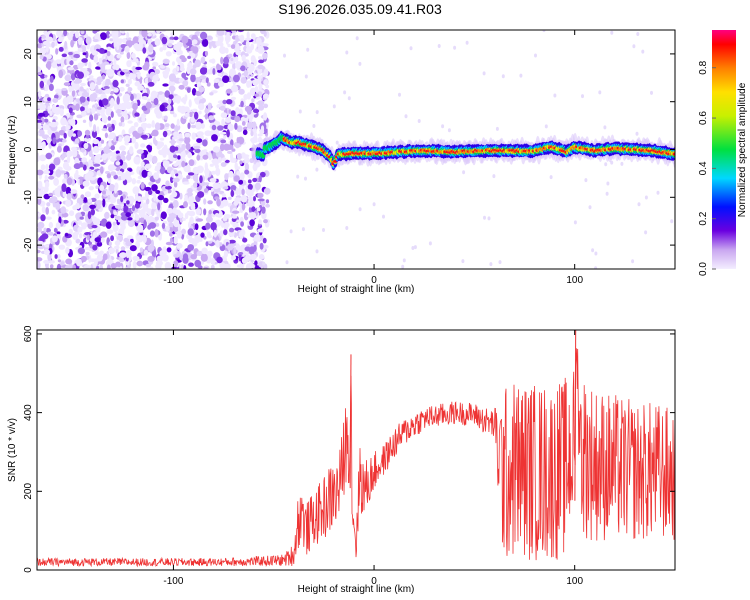 The image size is (750, 600). What do you see at coordinates (463, 150) in the screenshot?
I see `spectrogram-ridge` at bounding box center [463, 150].